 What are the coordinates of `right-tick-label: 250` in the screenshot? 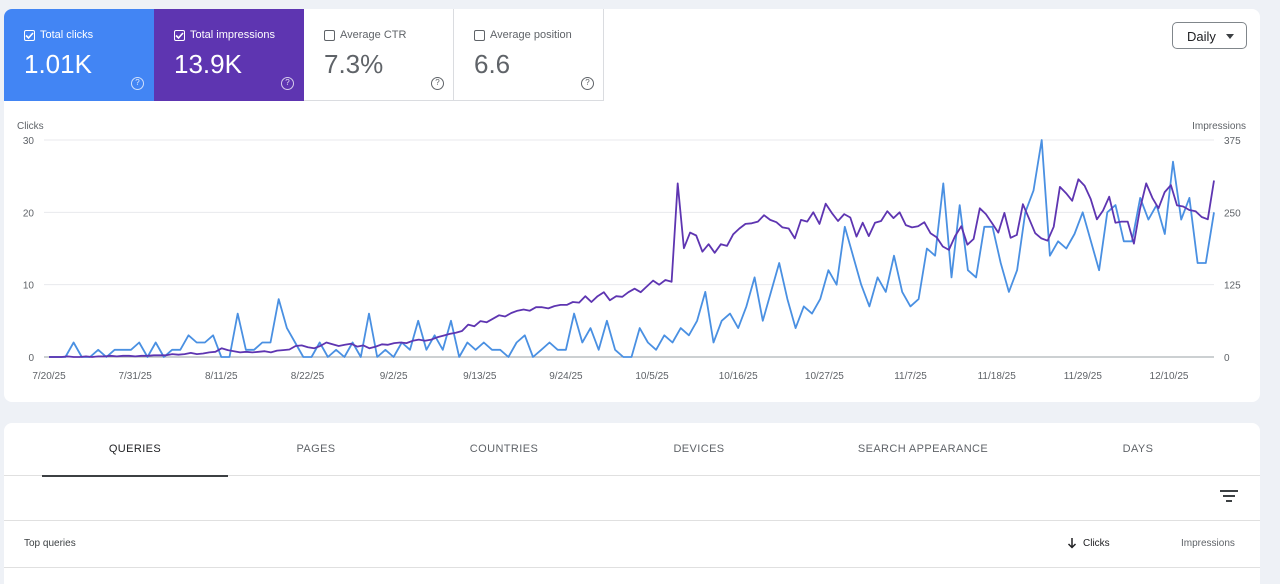 It's located at (1232, 213).